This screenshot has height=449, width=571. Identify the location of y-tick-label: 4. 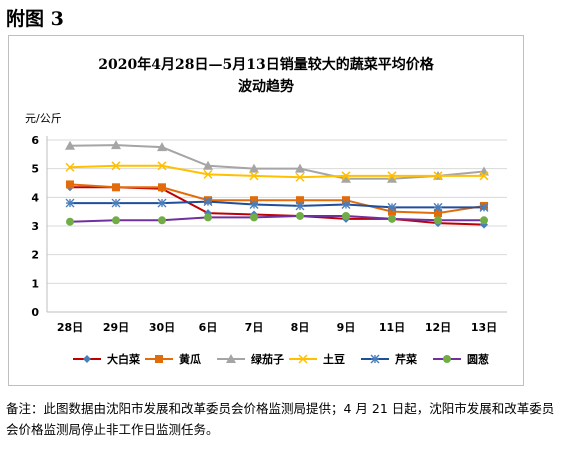
(35, 197).